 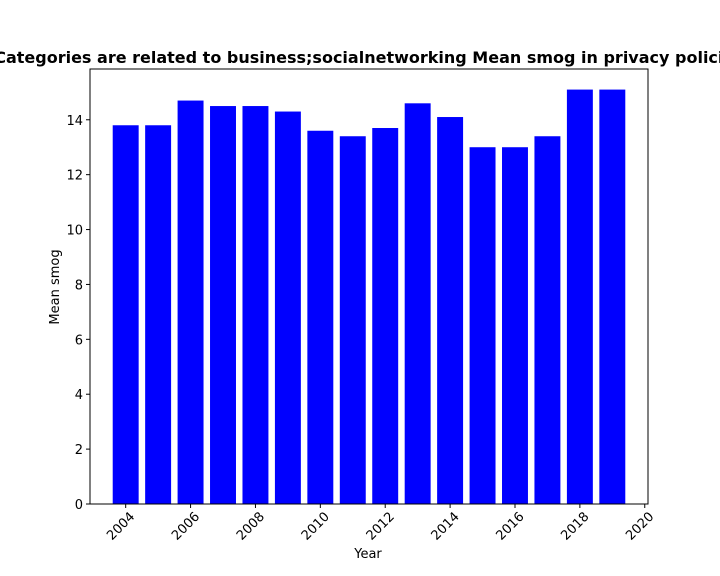 What do you see at coordinates (575, 527) in the screenshot?
I see `x-tick-label: 2018` at bounding box center [575, 527].